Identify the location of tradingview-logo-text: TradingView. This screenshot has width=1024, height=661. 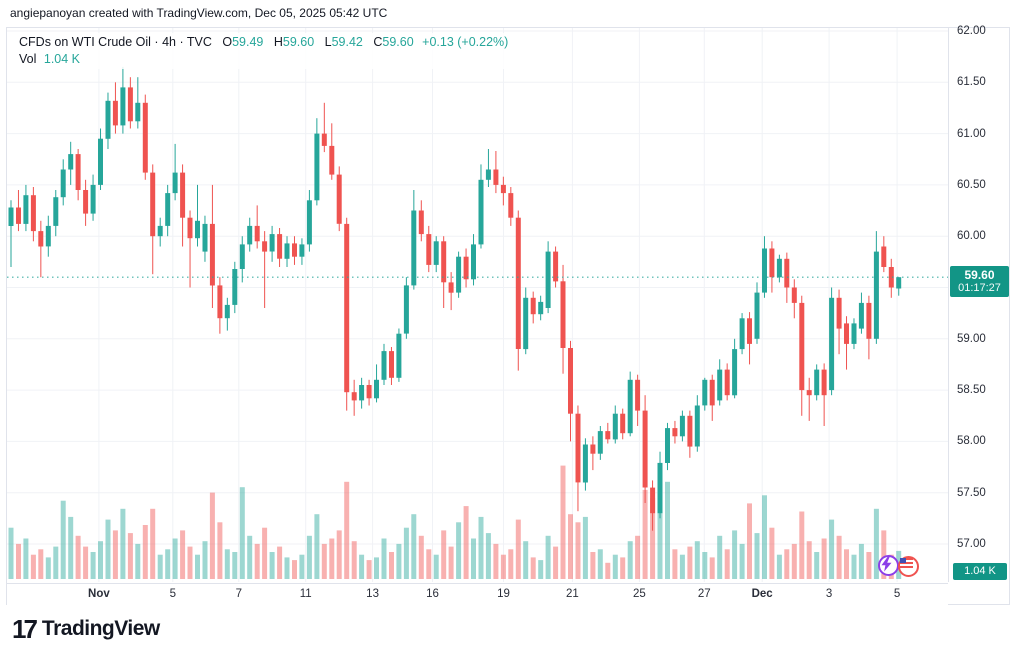
(100, 628).